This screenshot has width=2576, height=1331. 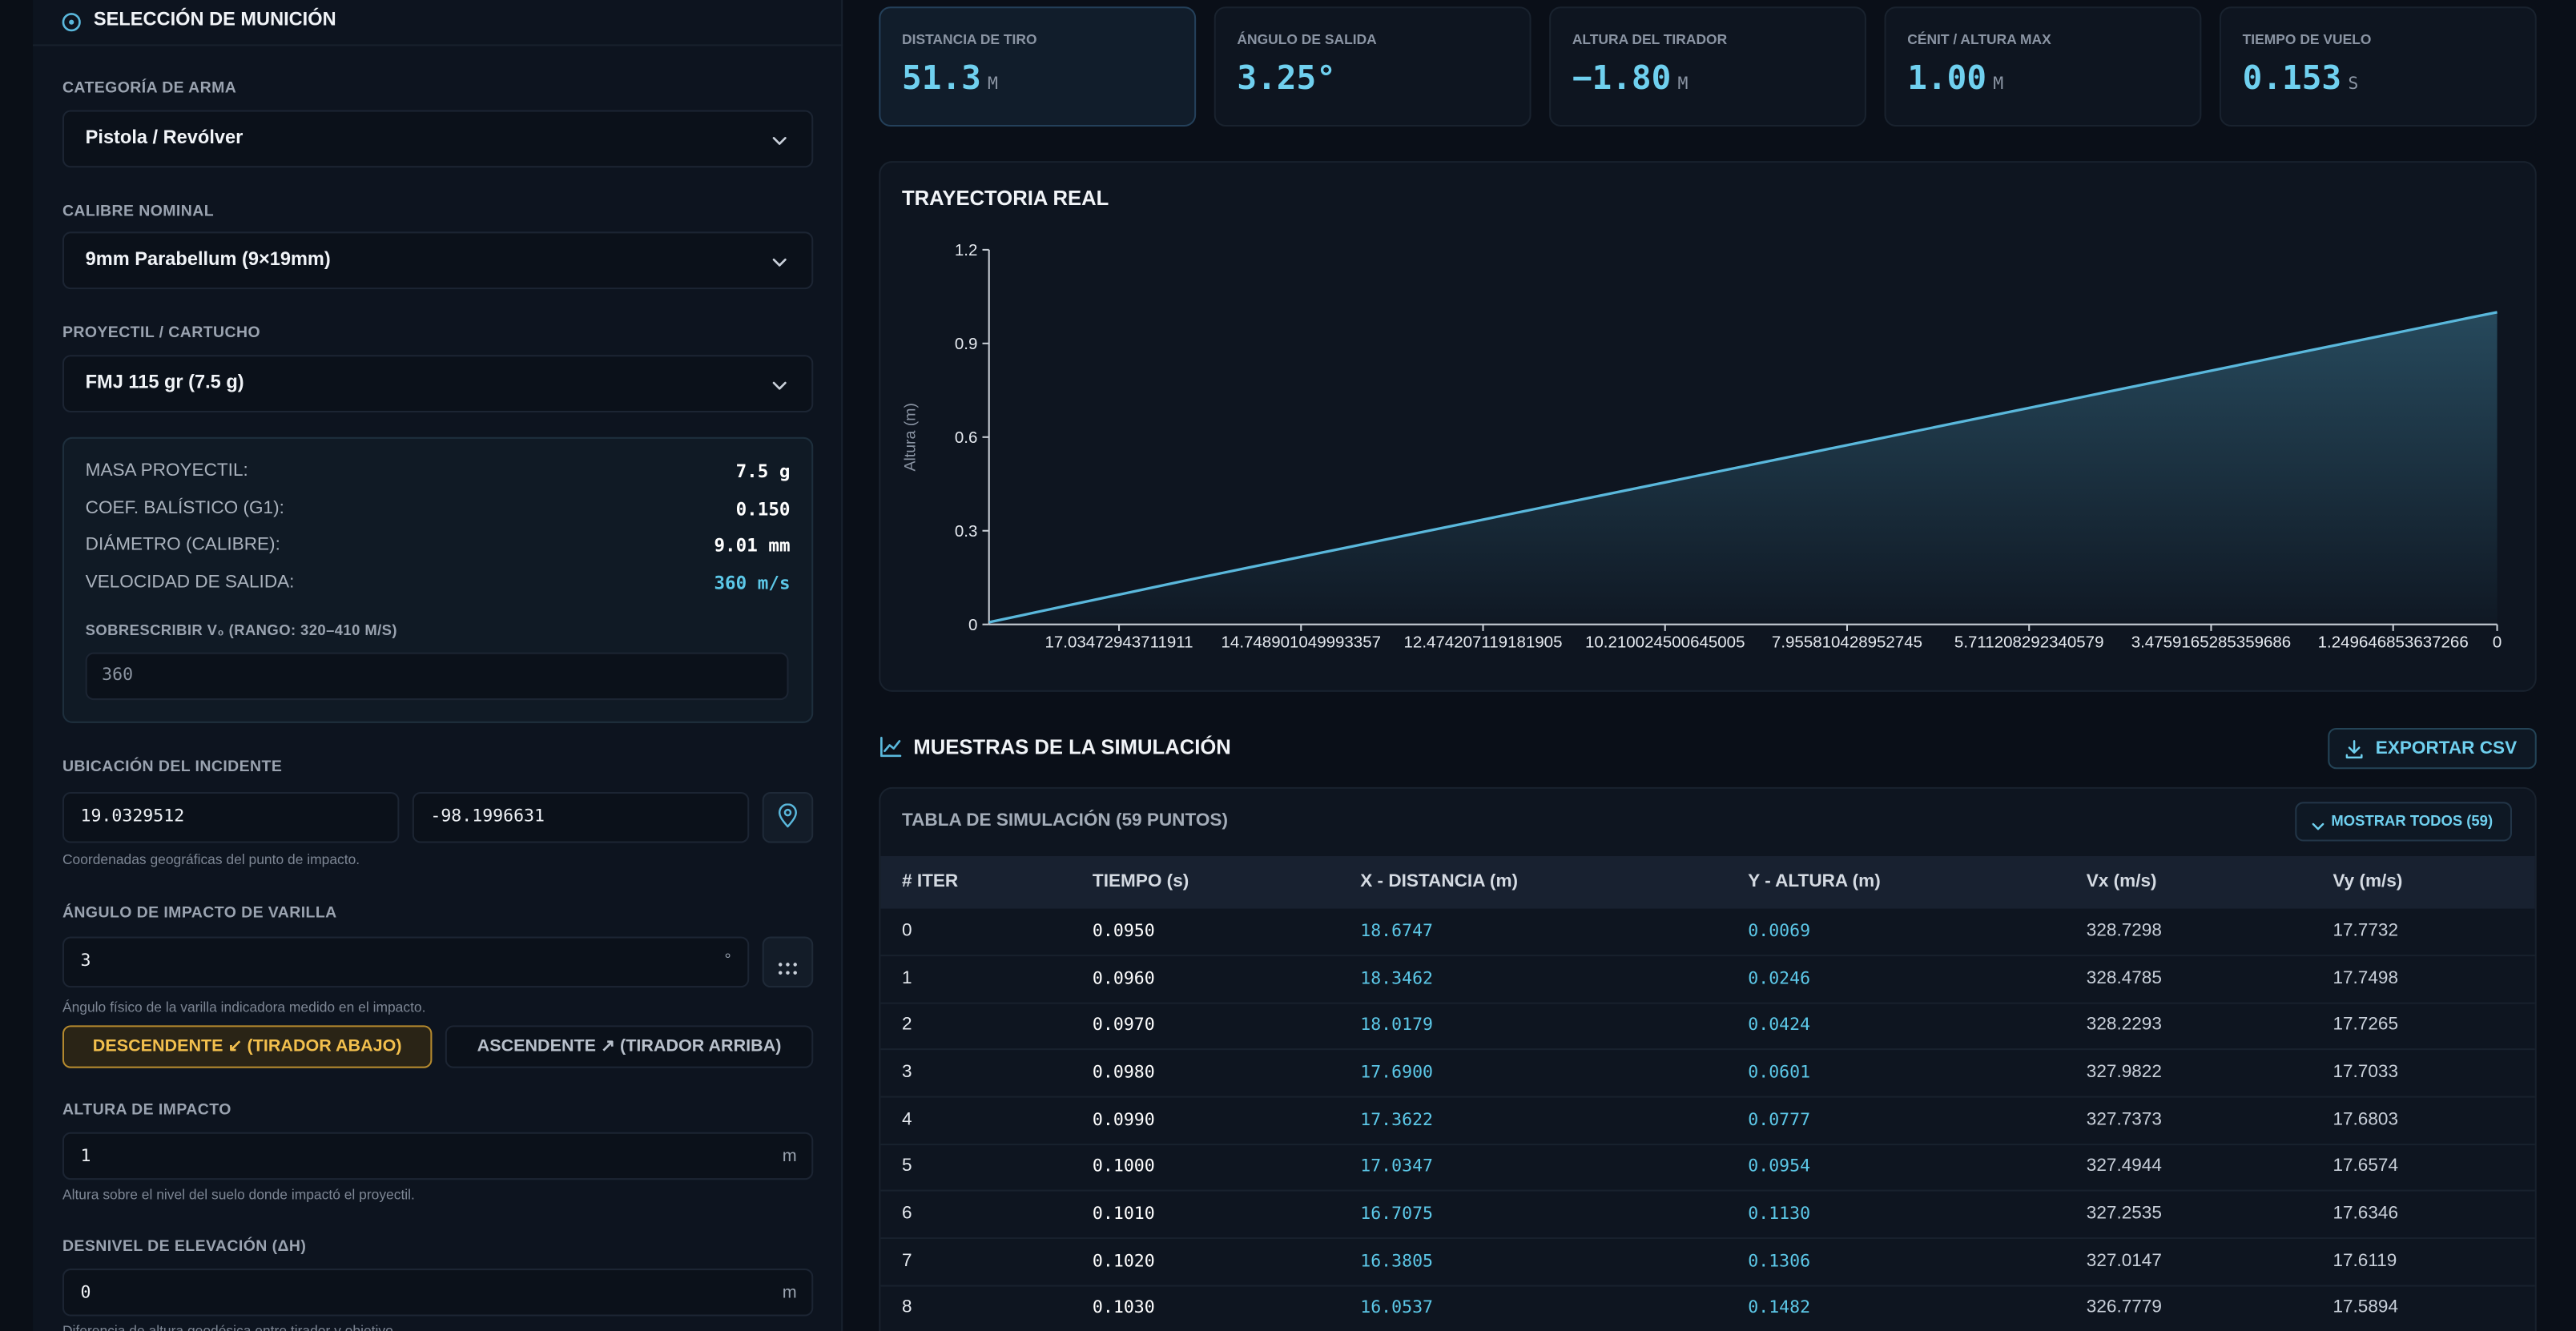 What do you see at coordinates (2124, 977) in the screenshot?
I see `table-cell: 328.4785` at bounding box center [2124, 977].